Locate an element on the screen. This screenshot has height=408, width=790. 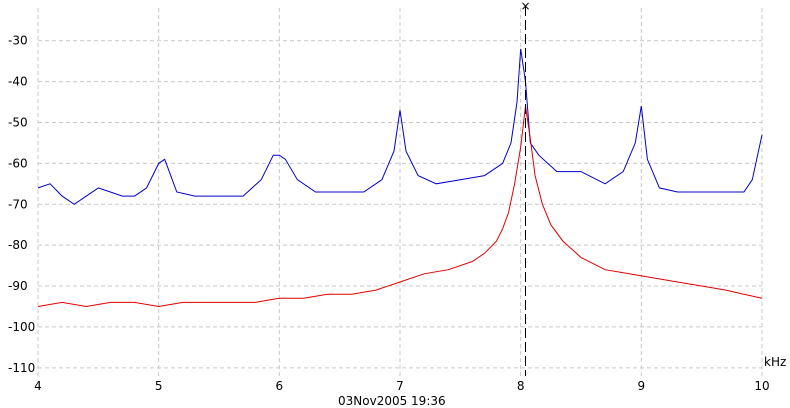
x-axis-ticks: 4 5 6 7 8 9 10 is located at coordinates (401, 386).